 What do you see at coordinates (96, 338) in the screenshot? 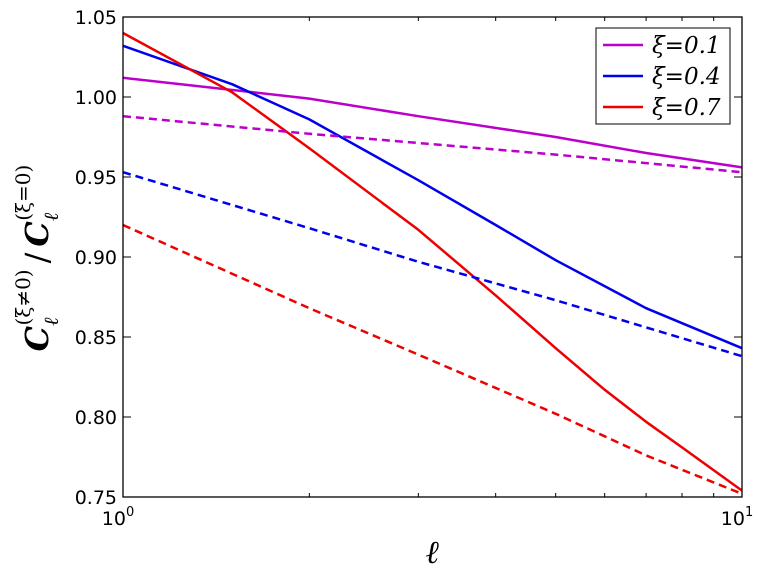
I see `y-tick-label-2: 0.85` at bounding box center [96, 338].